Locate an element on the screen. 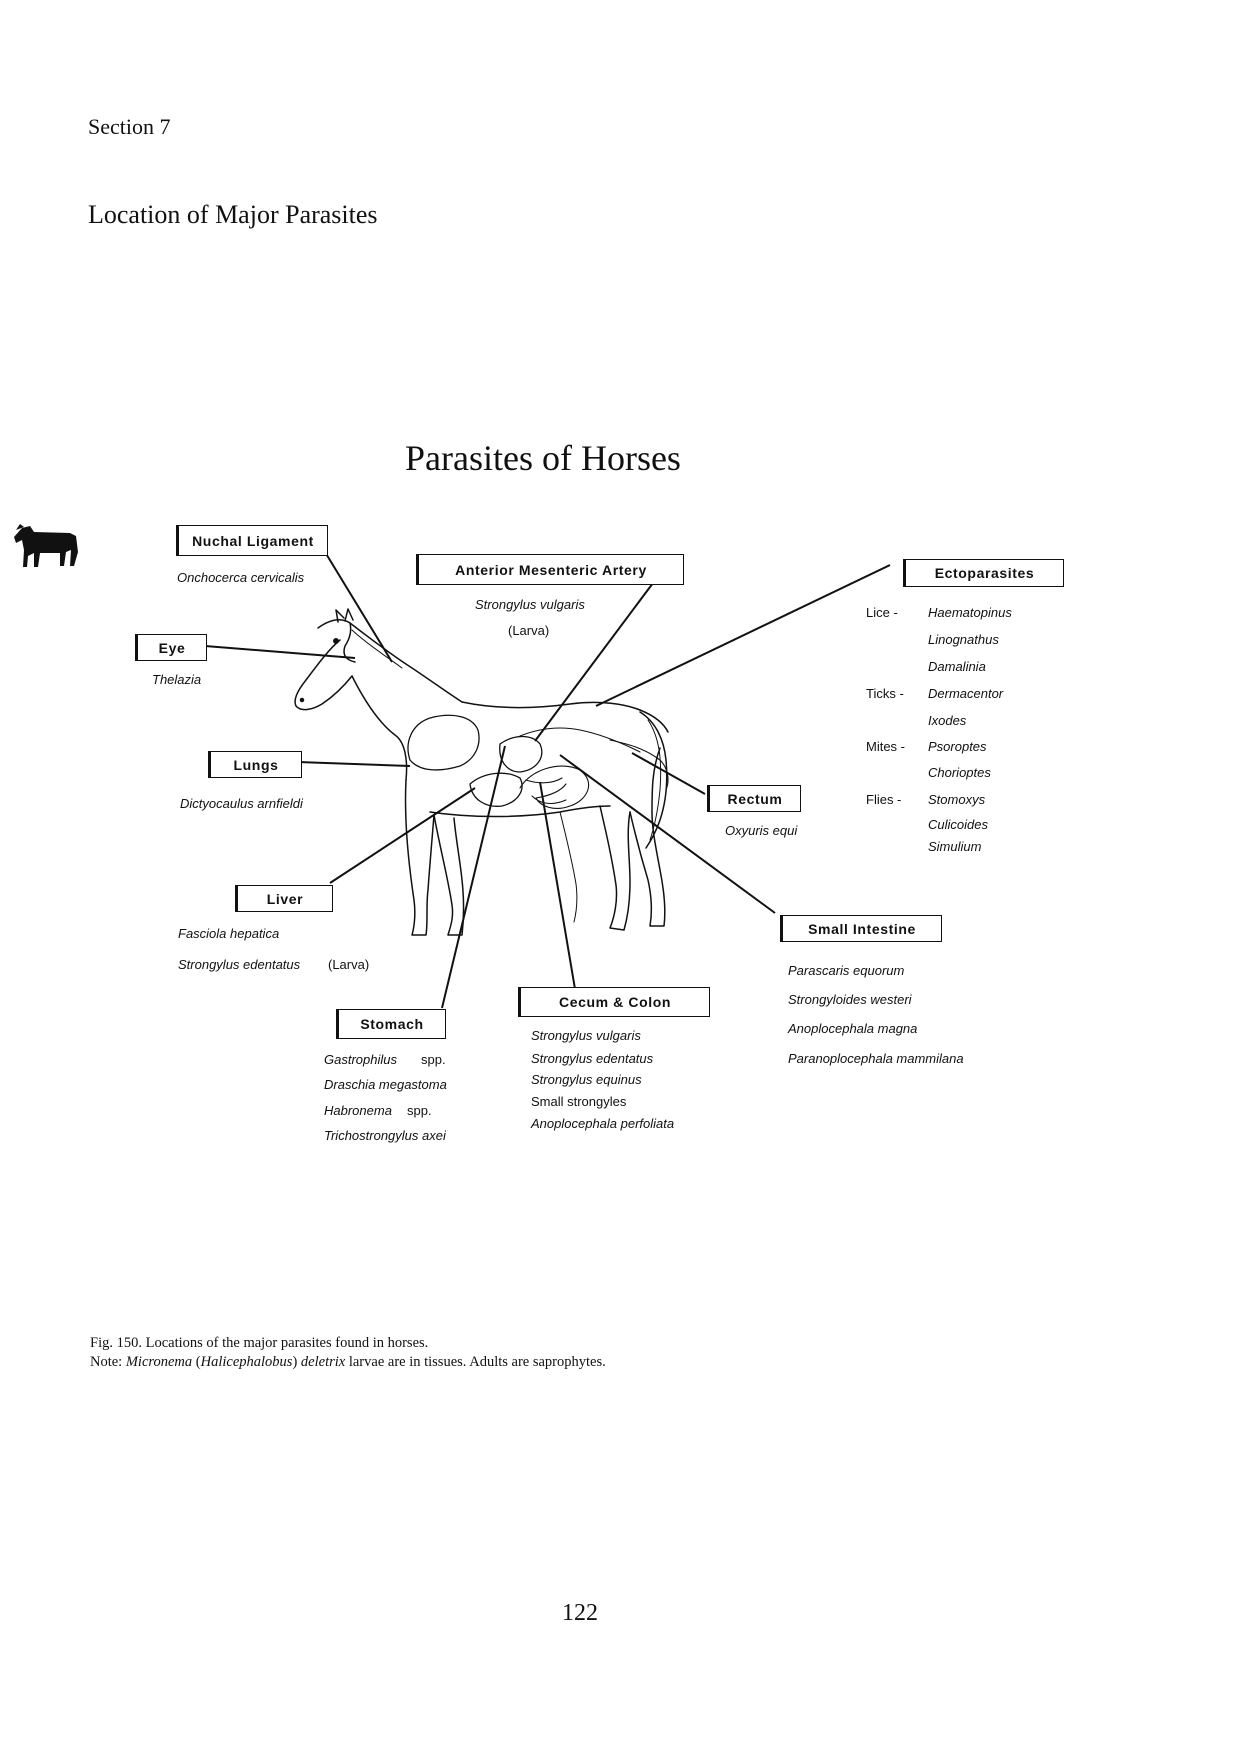 Image resolution: width=1240 pixels, height=1755 pixels. stomach-parasite-1-suffix: spp. is located at coordinates (433, 1059).